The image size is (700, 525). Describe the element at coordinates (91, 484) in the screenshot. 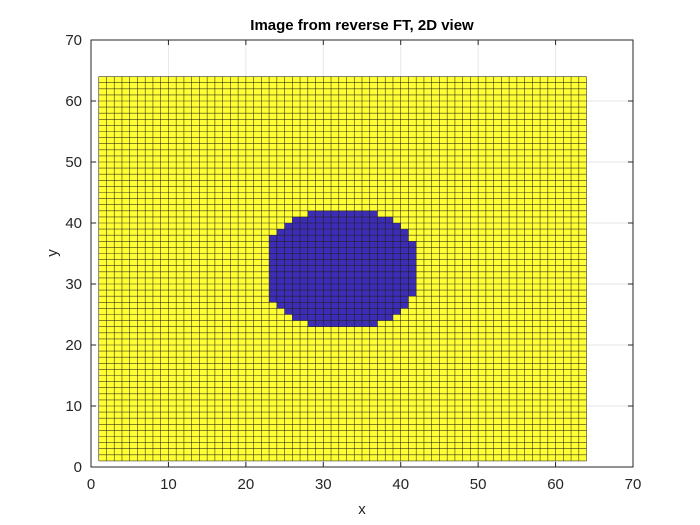

I see `x-tick-label: 0` at that location.